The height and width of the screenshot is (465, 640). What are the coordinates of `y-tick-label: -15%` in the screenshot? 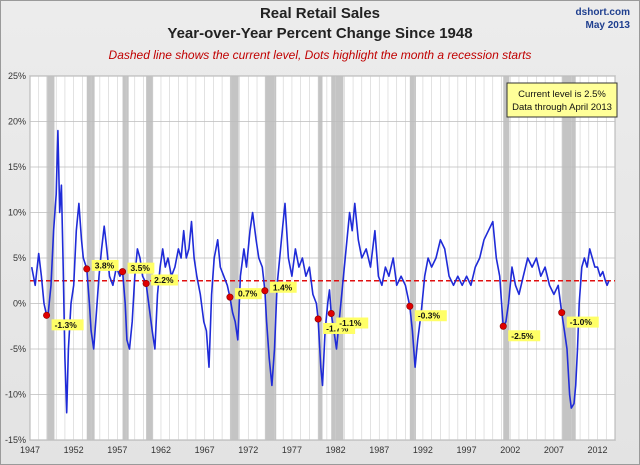 It's located at (15, 440).